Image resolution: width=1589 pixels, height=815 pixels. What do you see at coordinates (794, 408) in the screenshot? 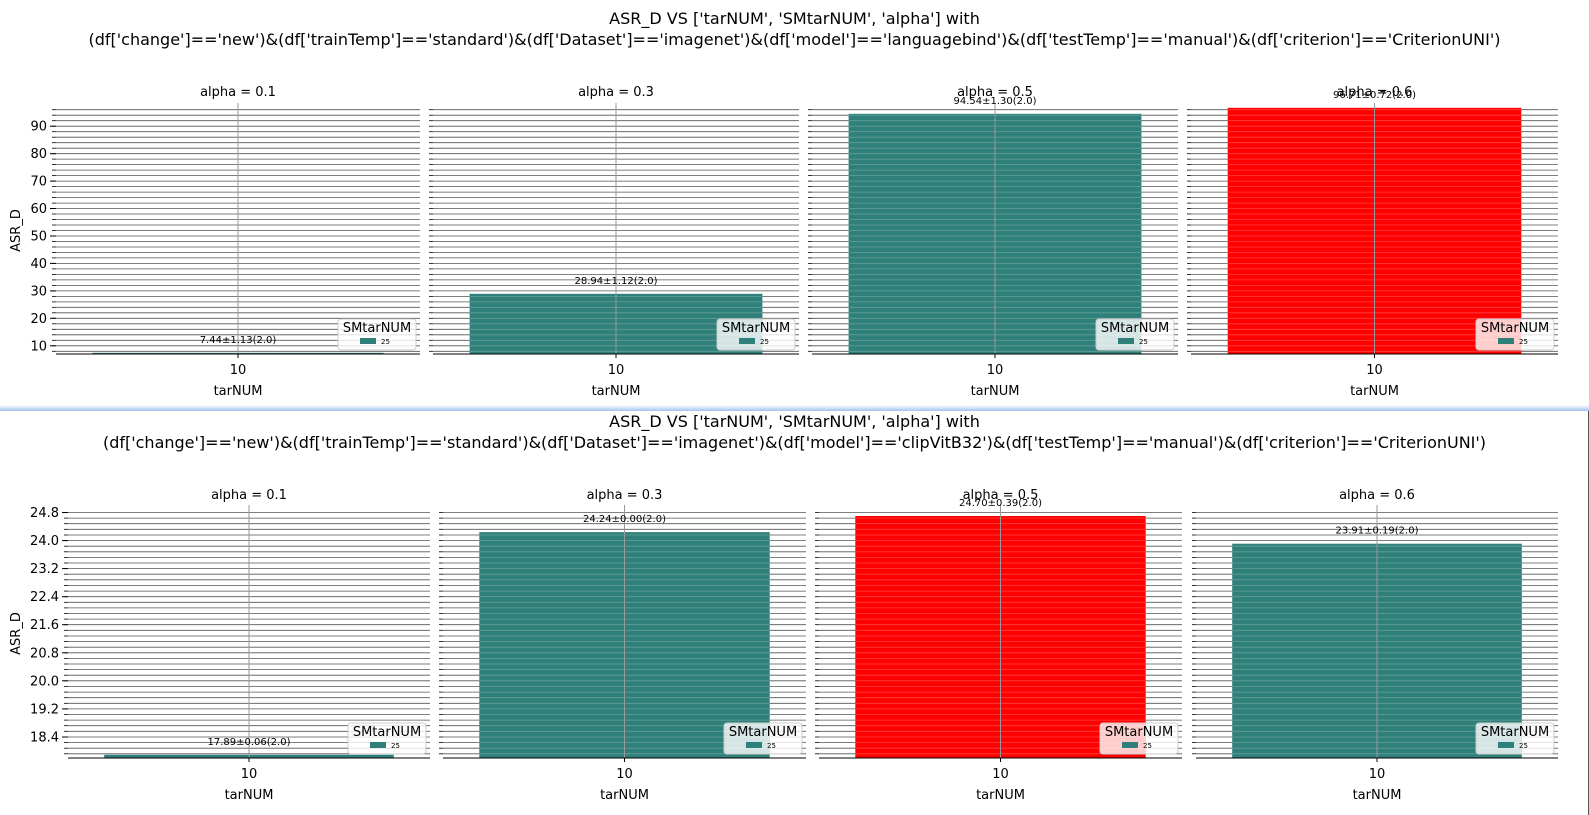
I see `window-divider` at bounding box center [794, 408].